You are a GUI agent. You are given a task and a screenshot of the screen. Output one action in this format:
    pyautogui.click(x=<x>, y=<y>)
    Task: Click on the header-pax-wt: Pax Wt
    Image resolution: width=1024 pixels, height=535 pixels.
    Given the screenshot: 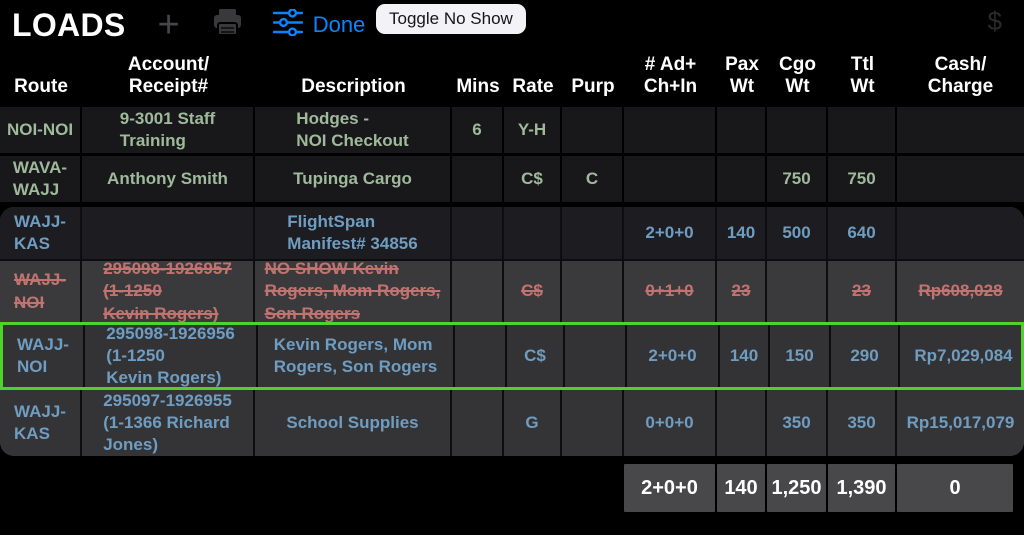 What is the action you would take?
    pyautogui.click(x=742, y=75)
    